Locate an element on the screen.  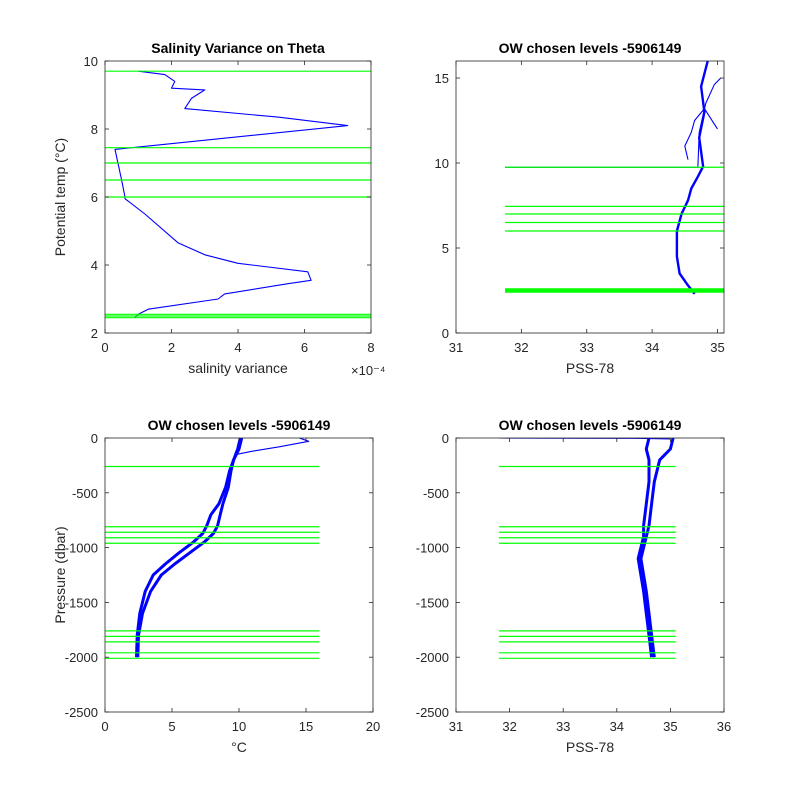
x-tick-label: 6 is located at coordinates (304, 347).